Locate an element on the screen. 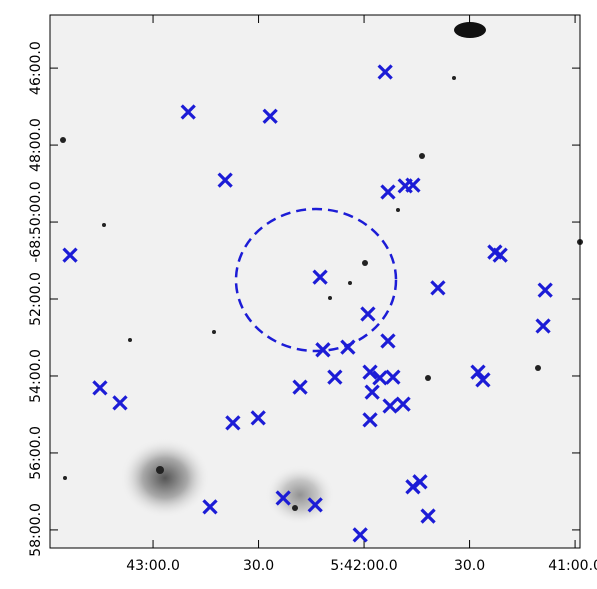 This screenshot has width=597, height=589. y-tick-label: 52:00.0 is located at coordinates (36, 299).